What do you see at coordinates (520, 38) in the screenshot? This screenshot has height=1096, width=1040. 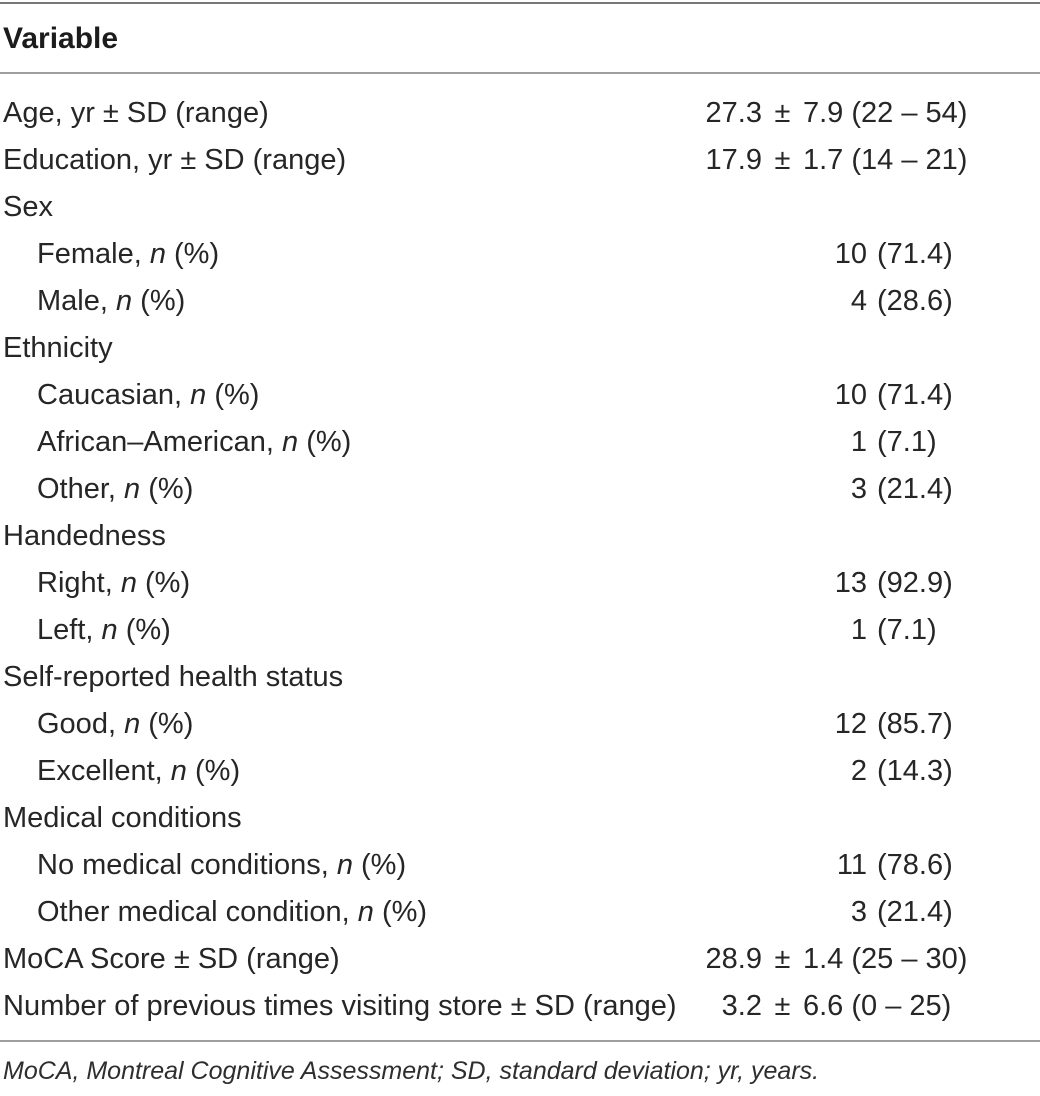 I see `table-header-row: Variable` at bounding box center [520, 38].